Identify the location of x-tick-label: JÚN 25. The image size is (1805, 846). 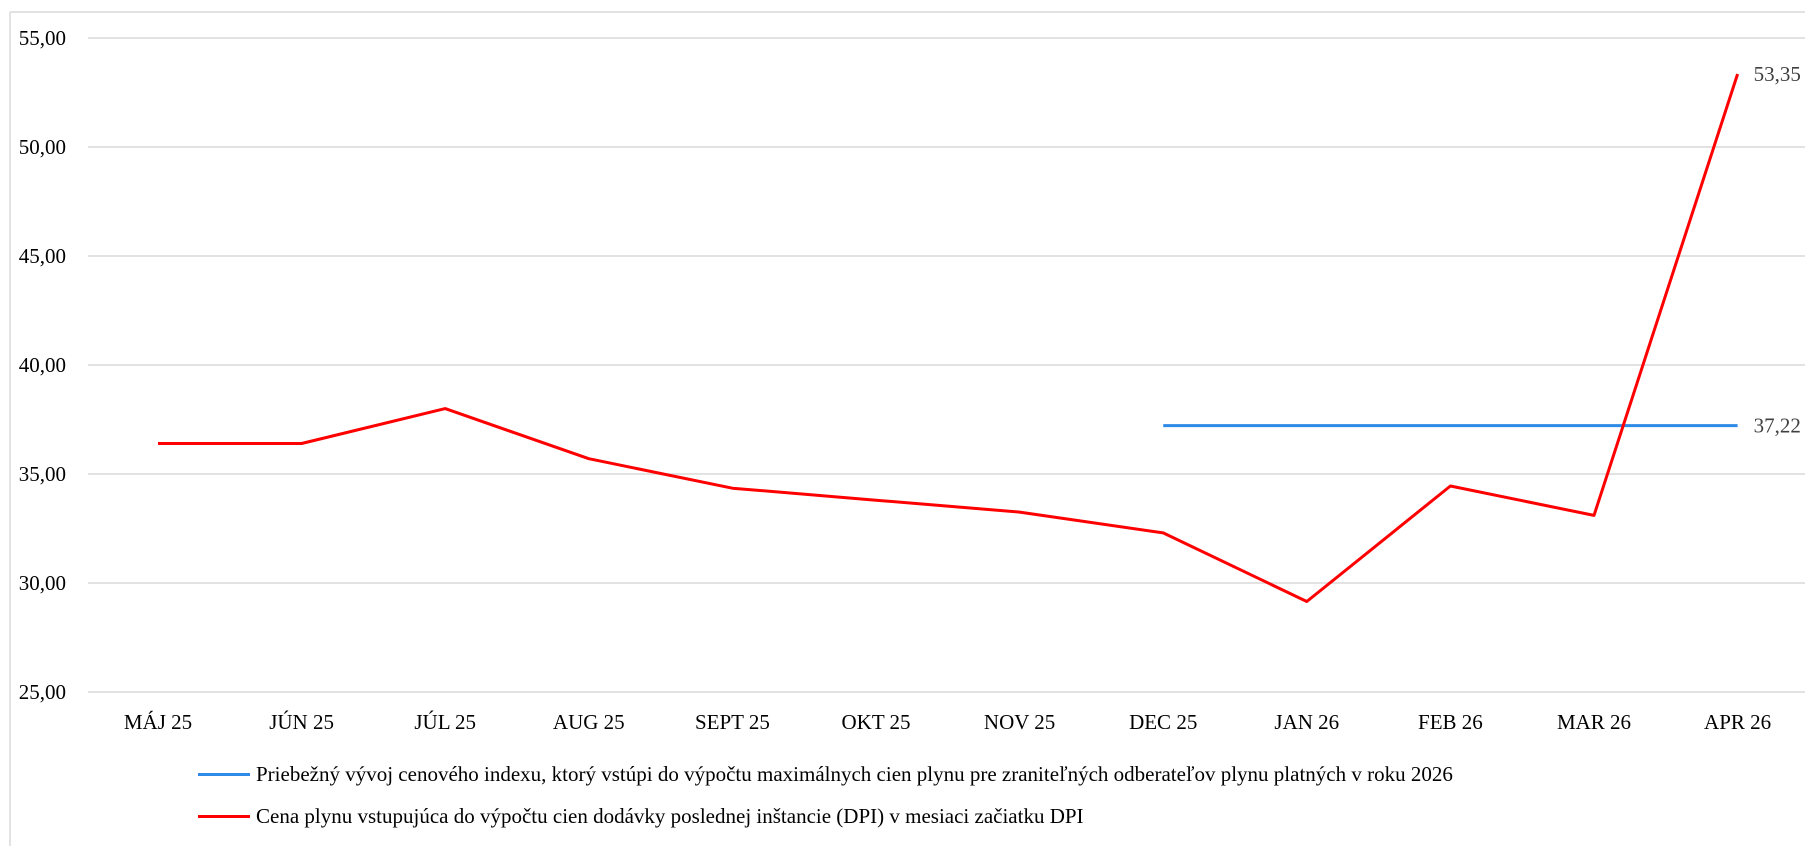
(301, 722).